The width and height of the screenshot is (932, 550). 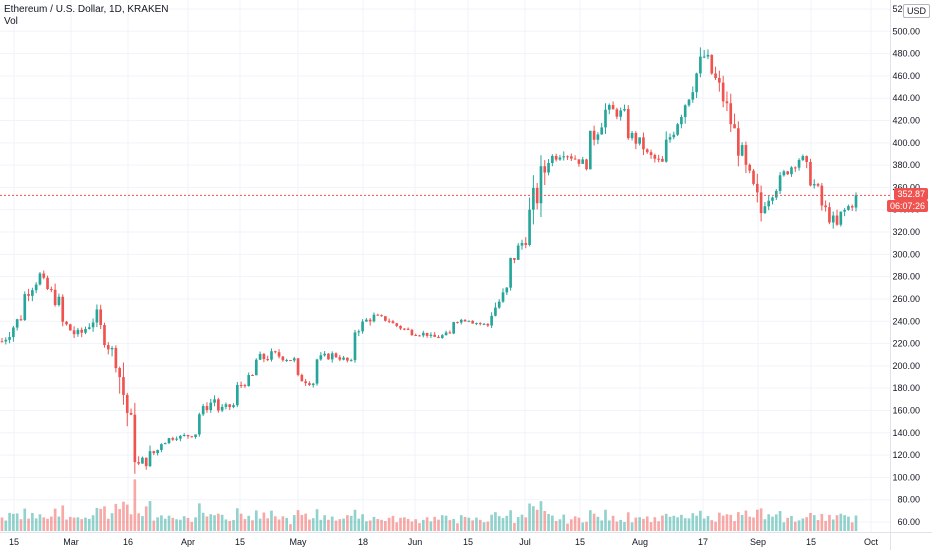 I want to click on price-tick-label: 360.00, so click(x=906, y=187).